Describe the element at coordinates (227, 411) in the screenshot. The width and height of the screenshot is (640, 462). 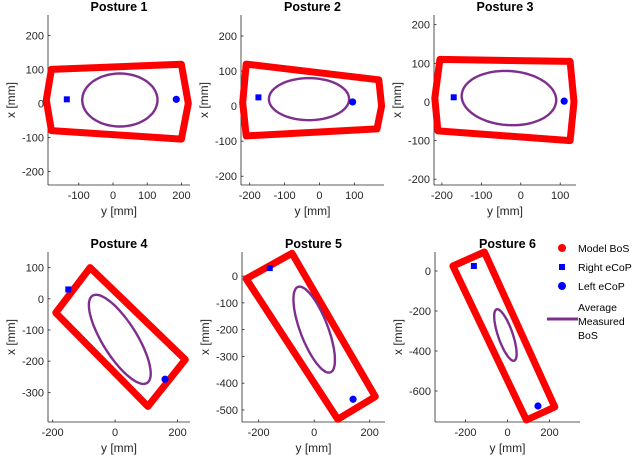
I see `y-tick-label: -500` at that location.